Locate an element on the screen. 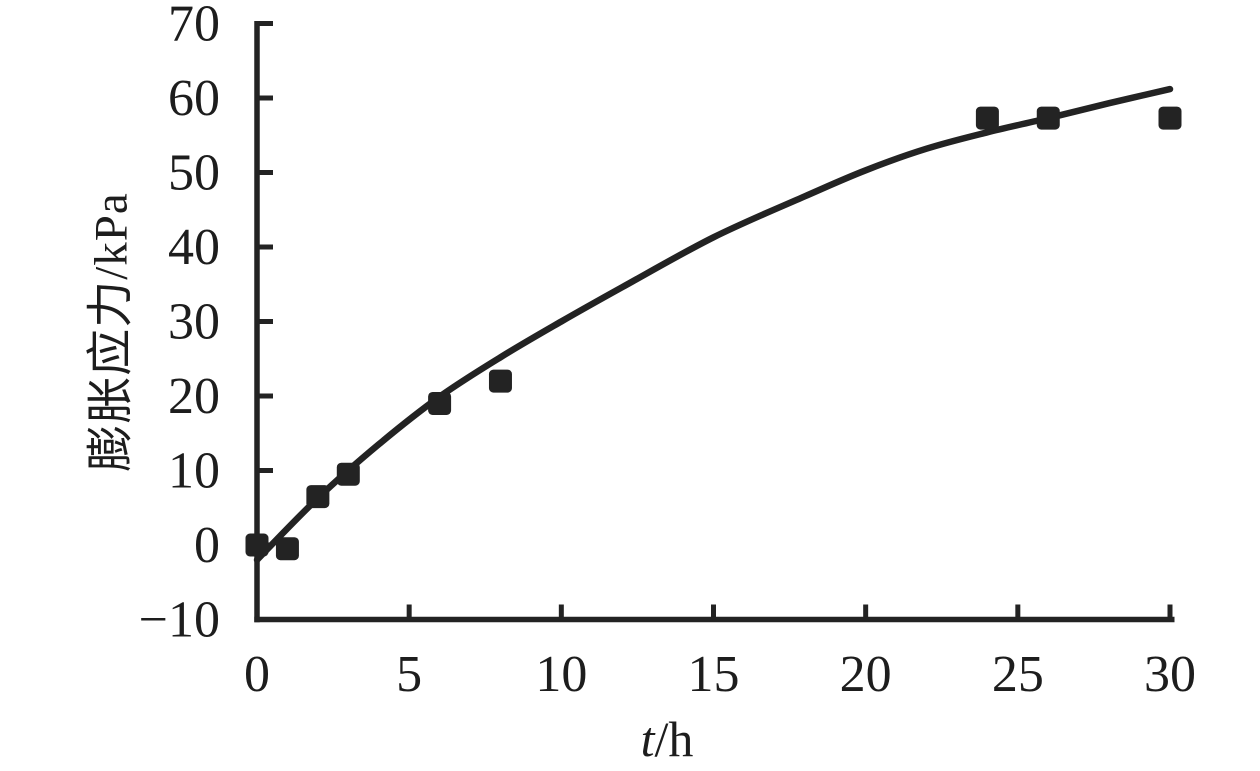 The image size is (1260, 771). y-axis-label-text: 膨胀应力/kPa is located at coordinates (111, 332).